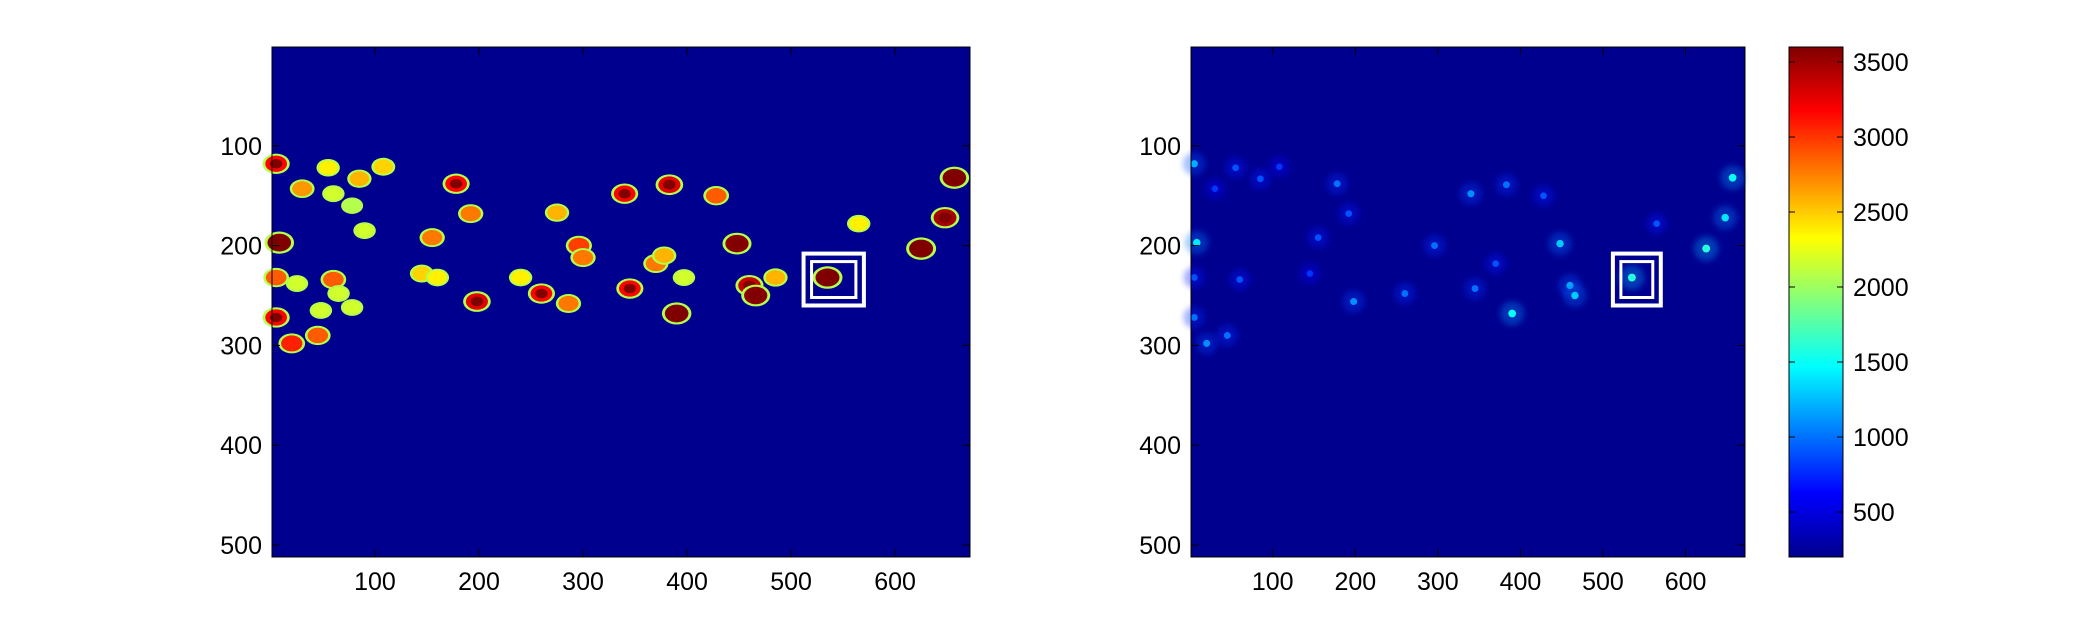 This screenshot has width=2085, height=625. What do you see at coordinates (1603, 582) in the screenshot?
I see `x-tick-label: 500` at bounding box center [1603, 582].